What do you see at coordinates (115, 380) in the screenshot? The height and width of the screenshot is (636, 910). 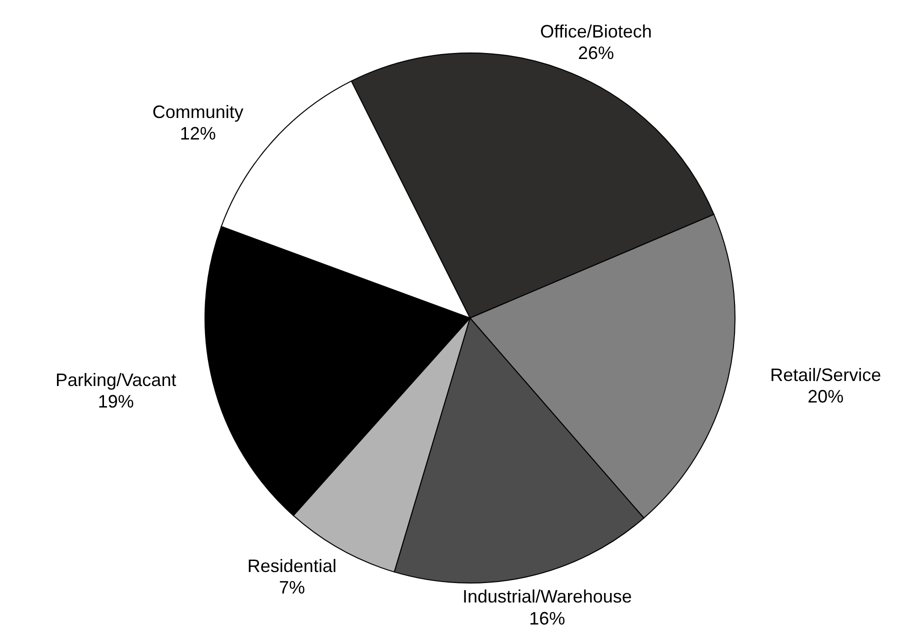 I see `slice-label: Parking/Vacant` at bounding box center [115, 380].